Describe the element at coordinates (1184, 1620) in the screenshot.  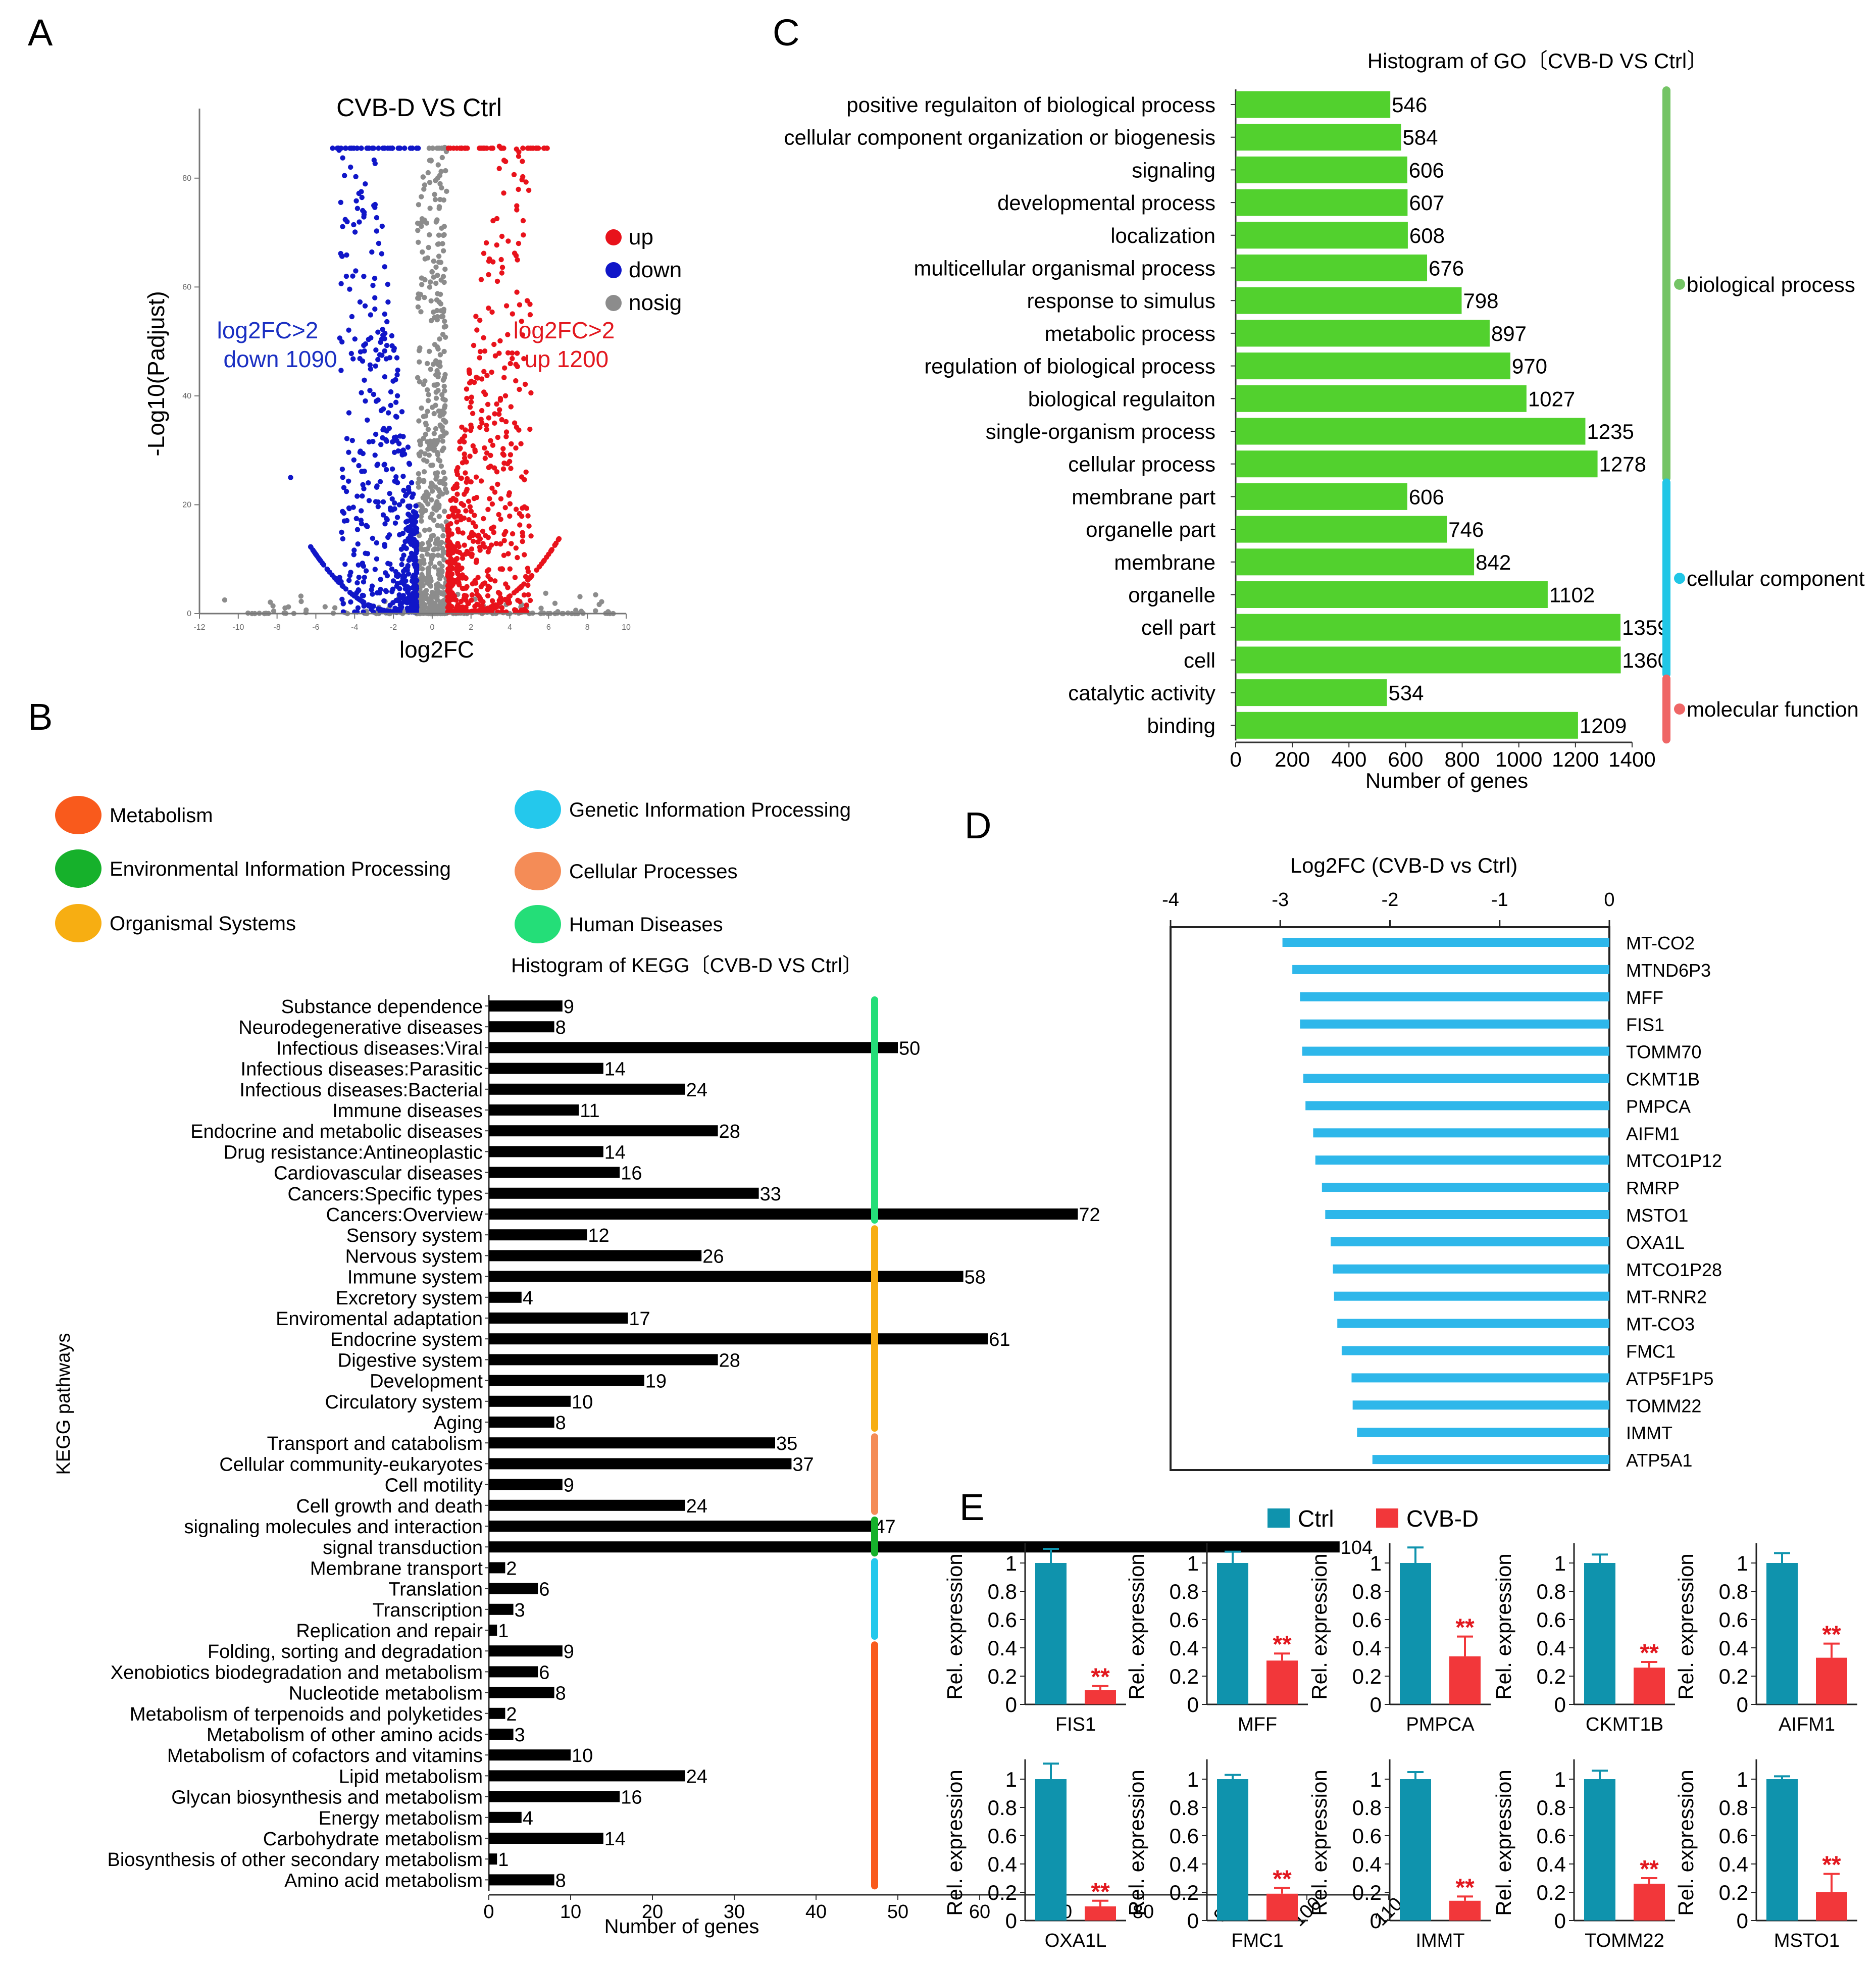
I see `qpcr-y-tick-label: 0.6` at that location.